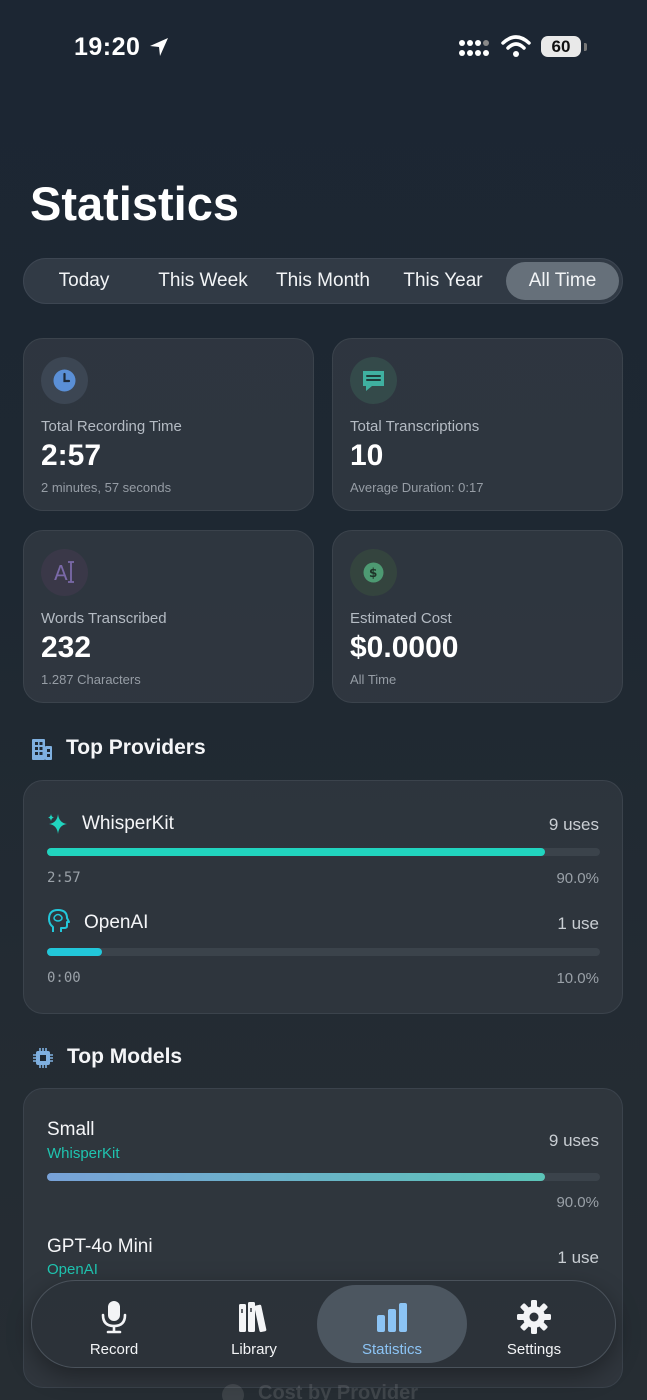  What do you see at coordinates (64, 878) in the screenshot?
I see `provider-time: 2:57` at bounding box center [64, 878].